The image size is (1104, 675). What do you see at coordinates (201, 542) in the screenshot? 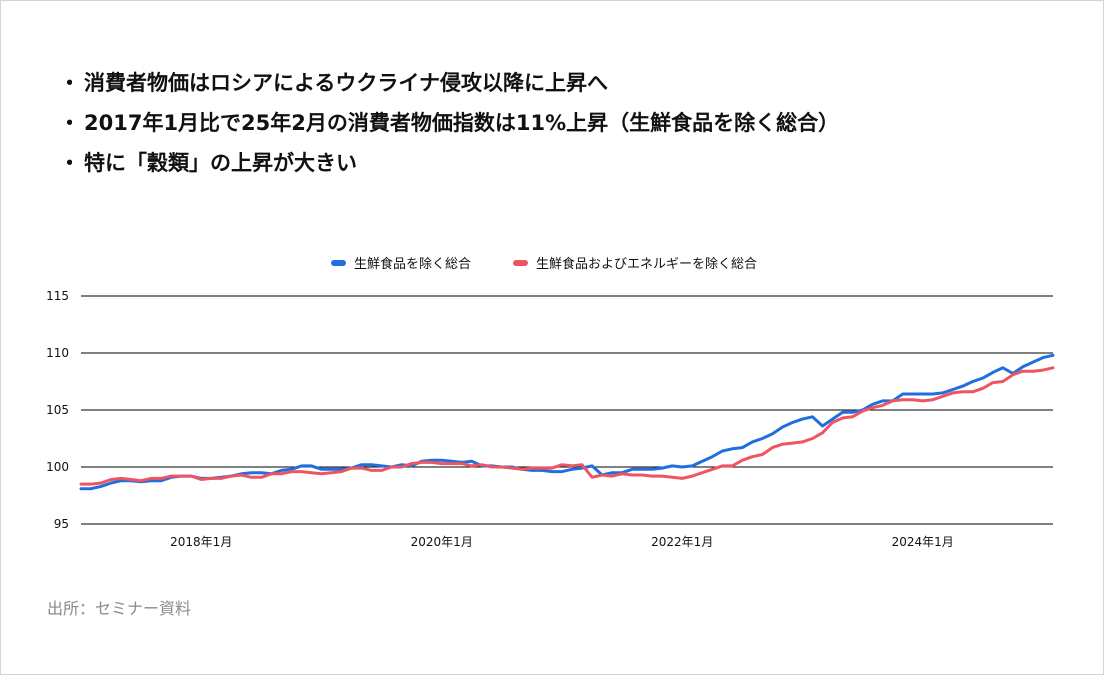
I see `x-tick-label: 2018年1月` at bounding box center [201, 542].